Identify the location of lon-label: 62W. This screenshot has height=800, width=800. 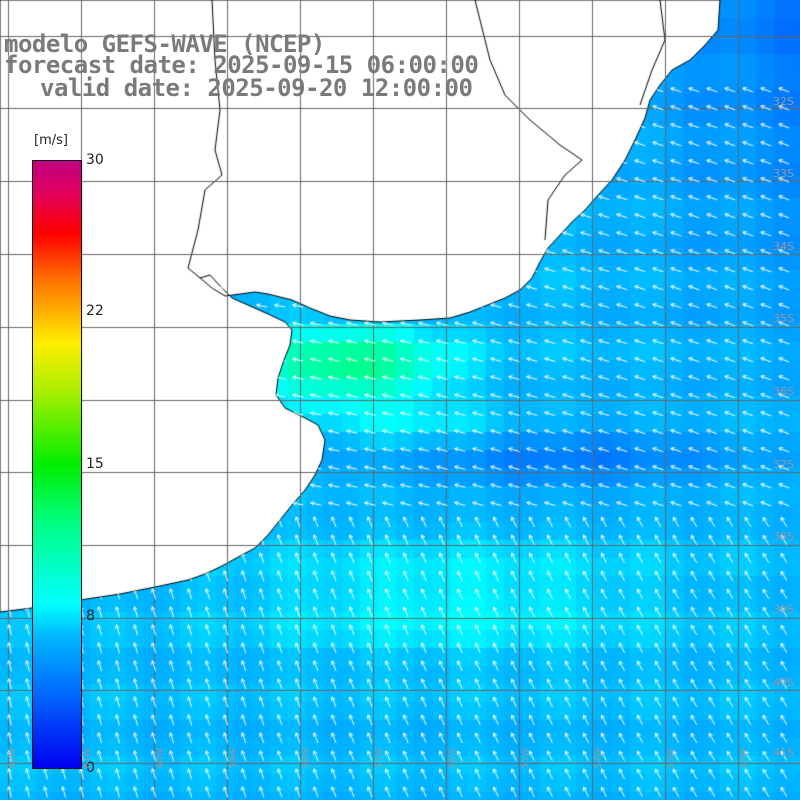
(13, 758).